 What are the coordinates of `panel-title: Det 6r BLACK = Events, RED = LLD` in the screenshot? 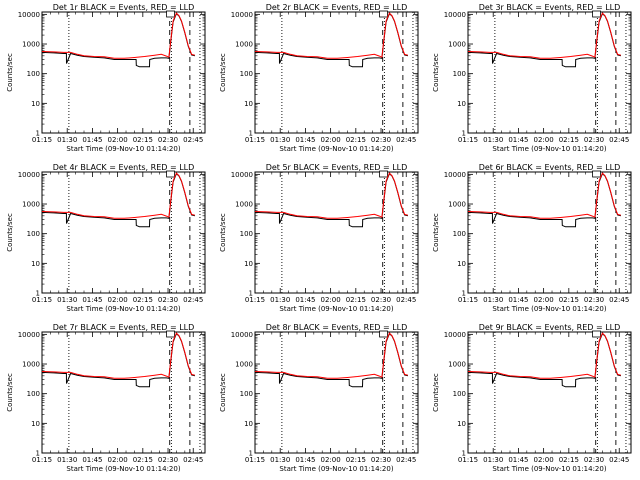 It's located at (550, 167).